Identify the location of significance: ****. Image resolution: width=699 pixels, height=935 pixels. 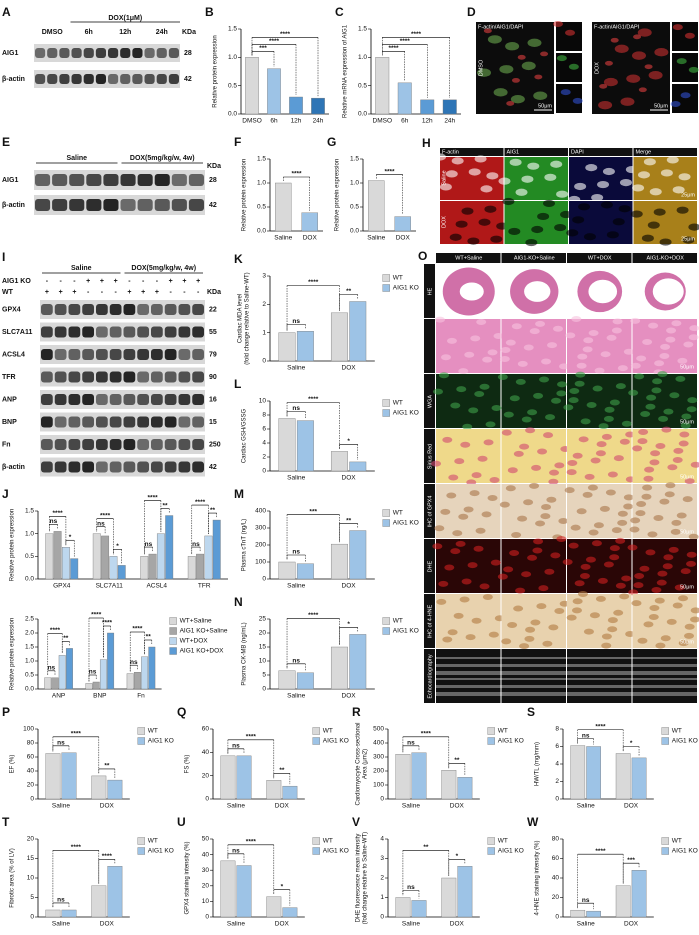
(313, 399).